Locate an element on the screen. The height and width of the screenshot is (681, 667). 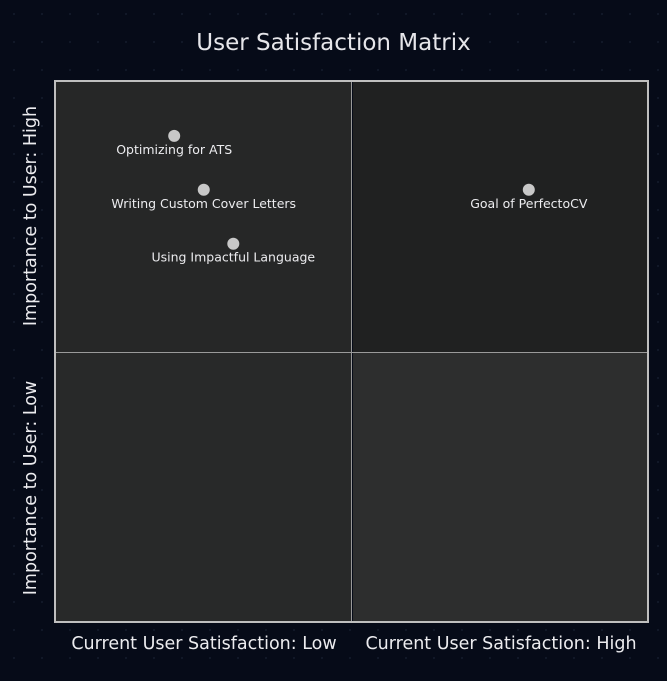
horizontal-divider is located at coordinates (351, 352).